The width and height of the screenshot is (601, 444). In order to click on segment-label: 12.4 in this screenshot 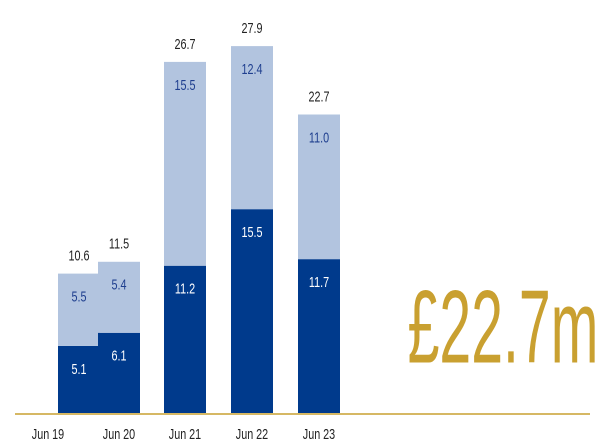, I will do `click(252, 68)`.